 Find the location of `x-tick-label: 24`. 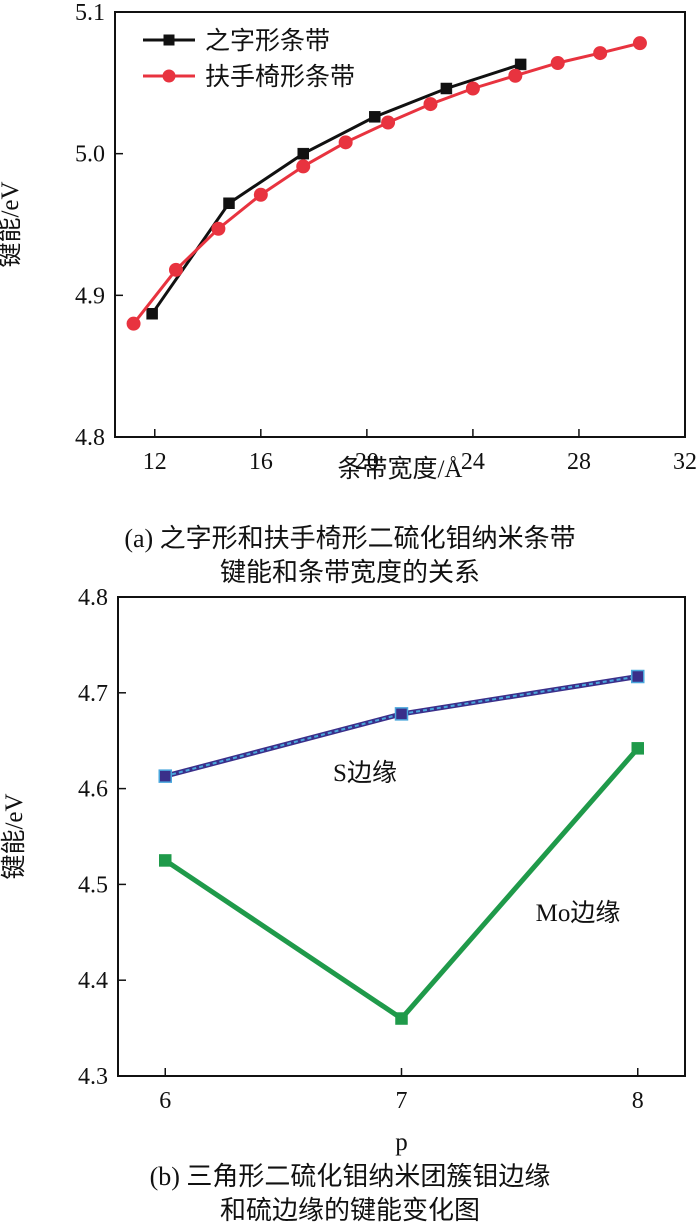

x-tick-label: 24 is located at coordinates (473, 462).